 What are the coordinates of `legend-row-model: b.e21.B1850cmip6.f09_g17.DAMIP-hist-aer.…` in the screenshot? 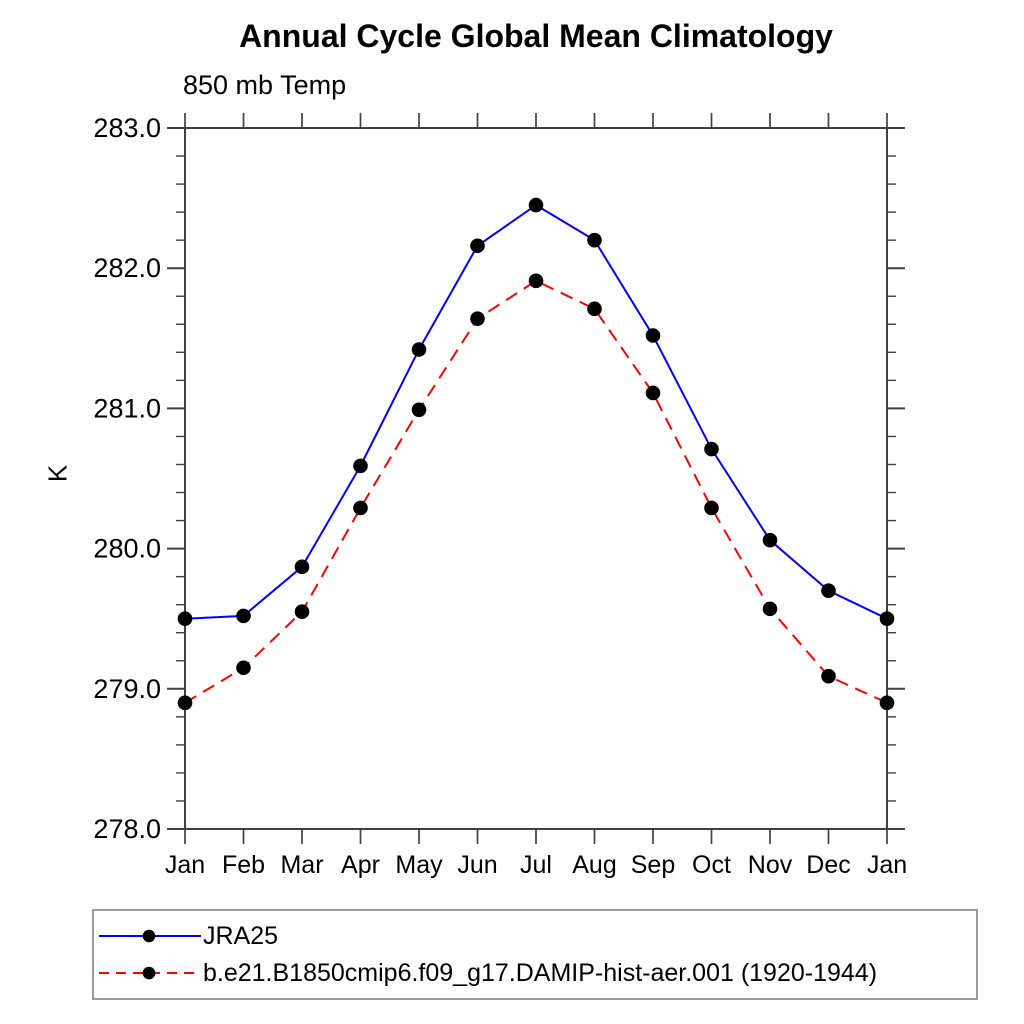 It's located at (537, 973).